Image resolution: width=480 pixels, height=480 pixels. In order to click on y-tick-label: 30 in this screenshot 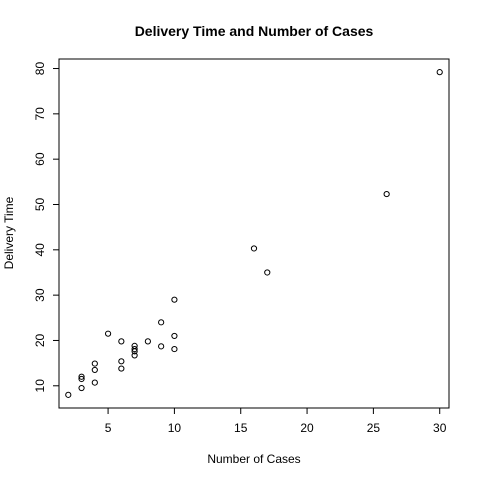, I will do `click(40, 295)`.